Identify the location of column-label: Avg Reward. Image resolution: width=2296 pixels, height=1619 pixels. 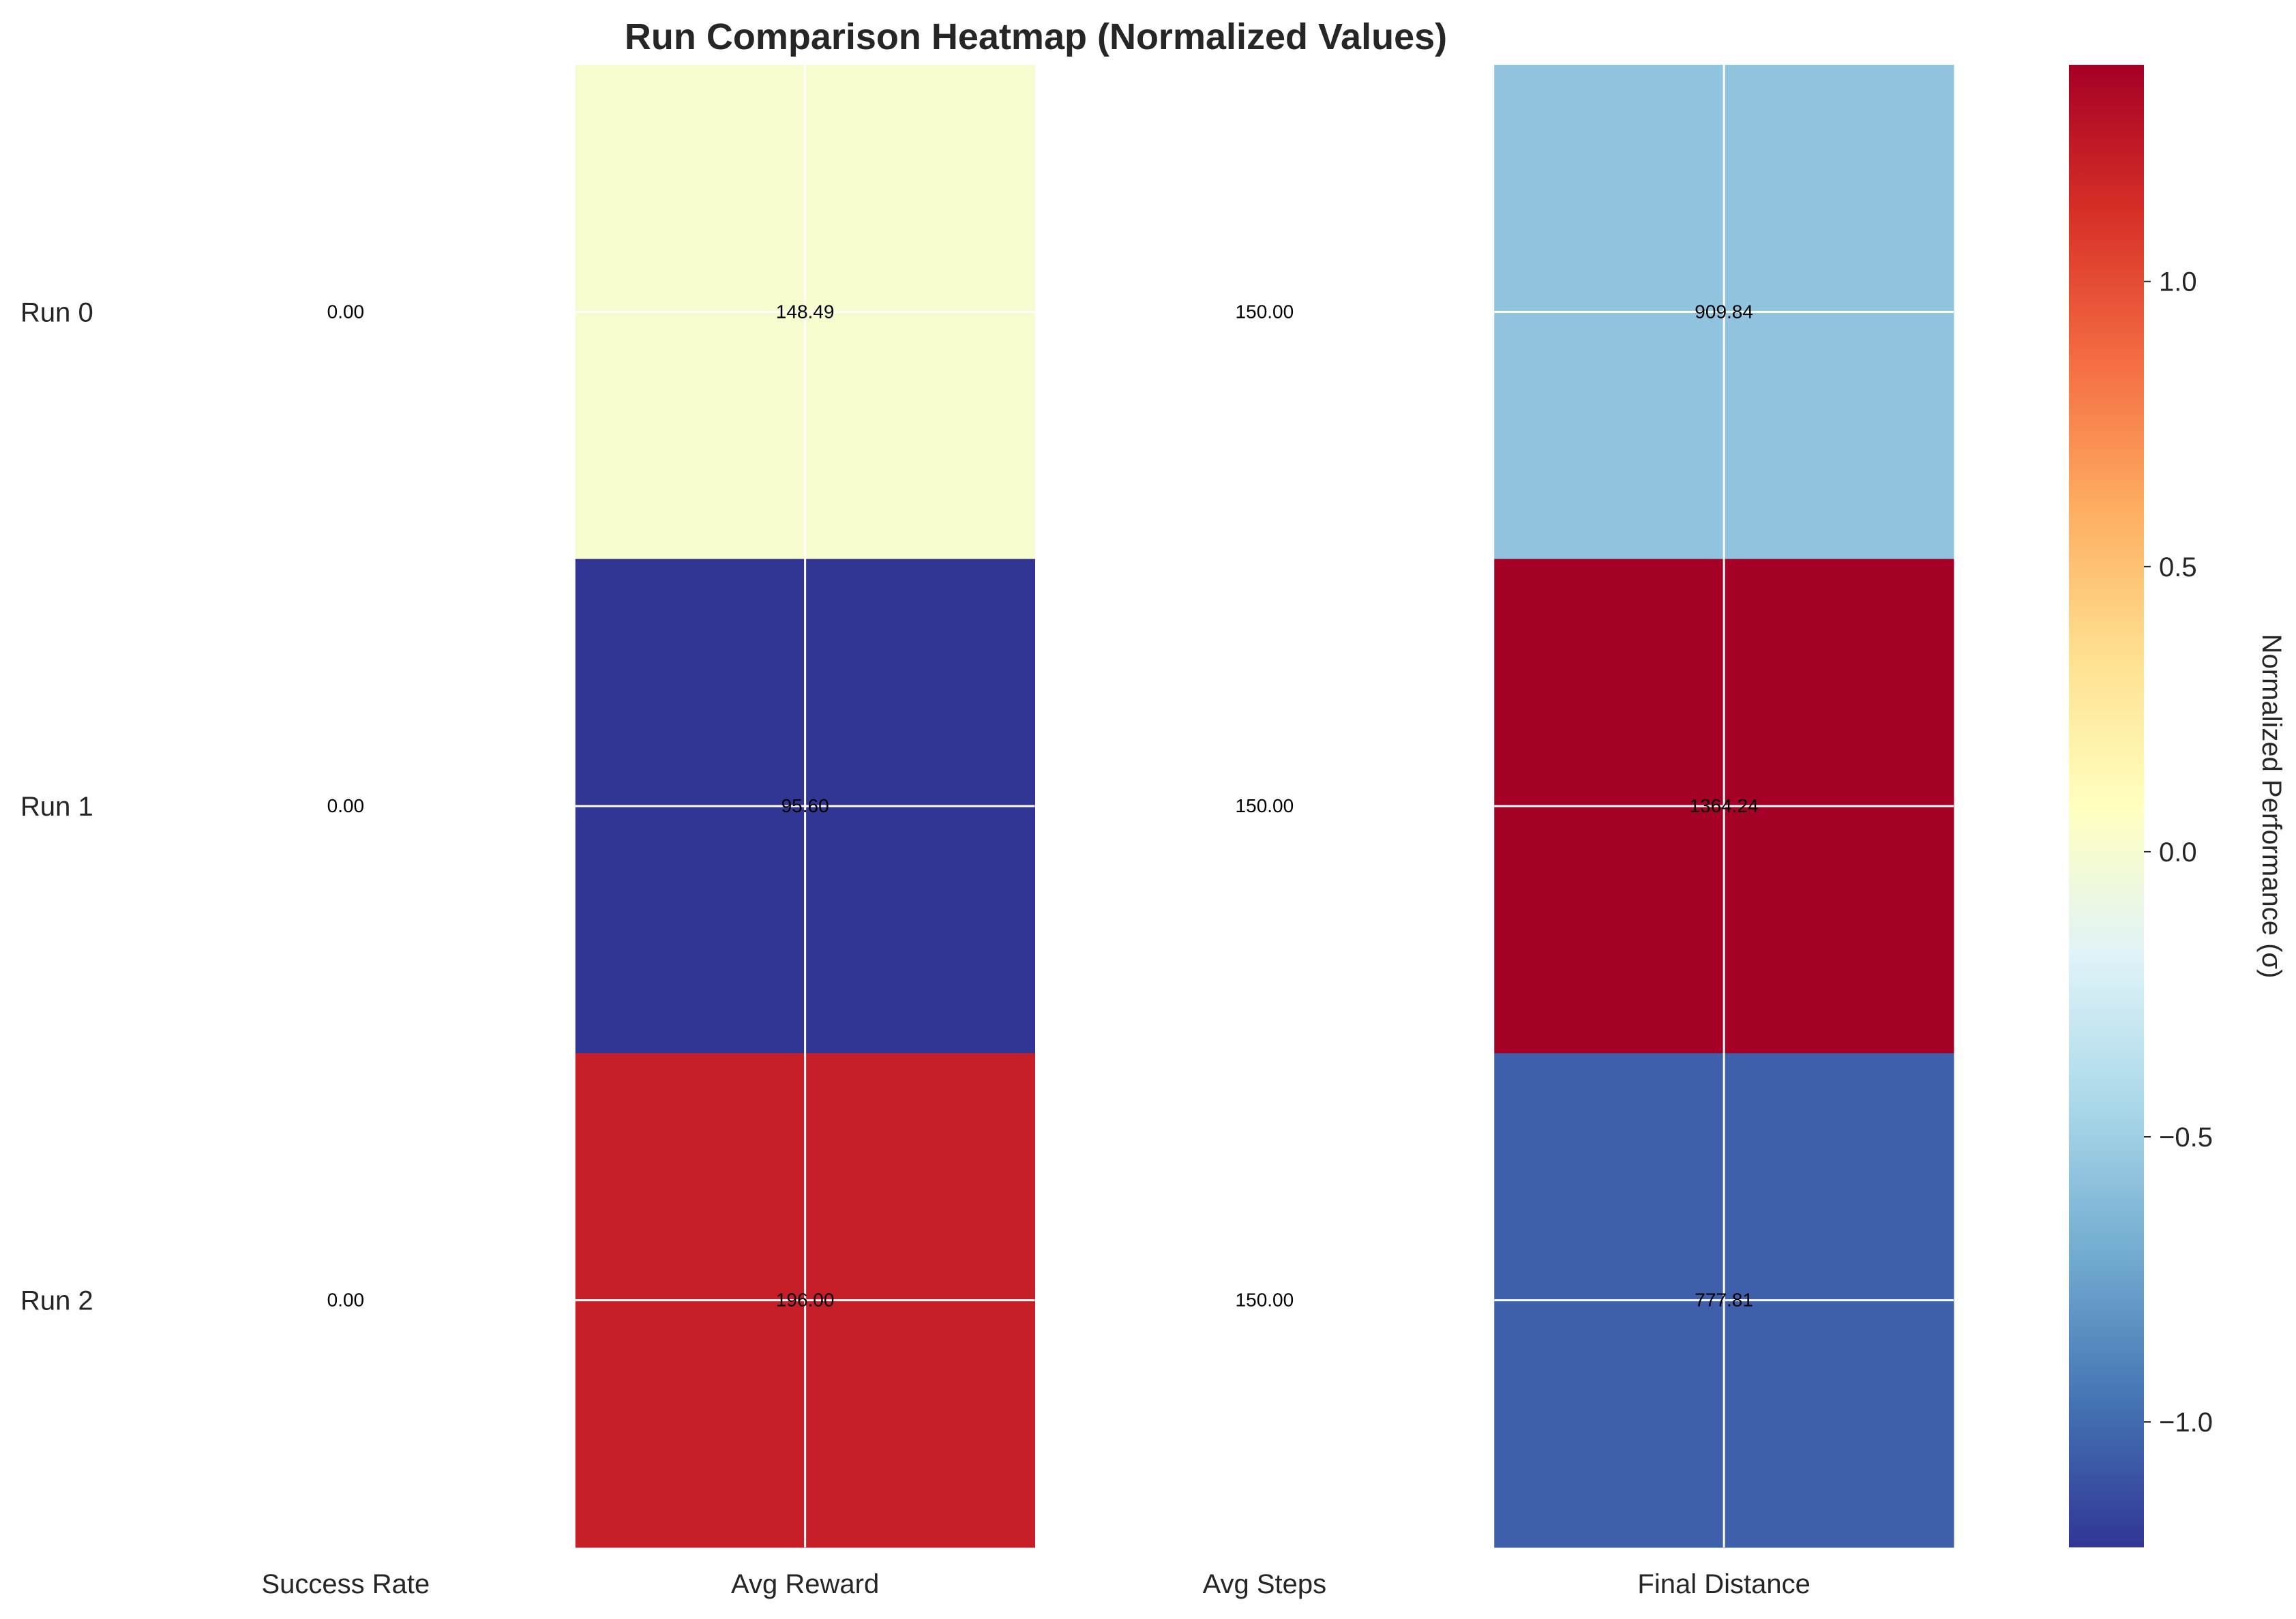
(805, 1584).